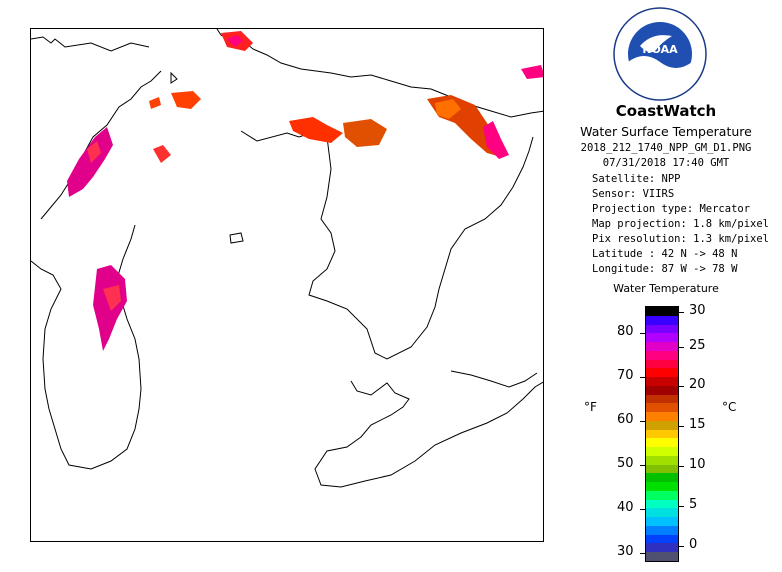 The width and height of the screenshot is (782, 572). I want to click on celsius-tick-label: 10, so click(697, 464).